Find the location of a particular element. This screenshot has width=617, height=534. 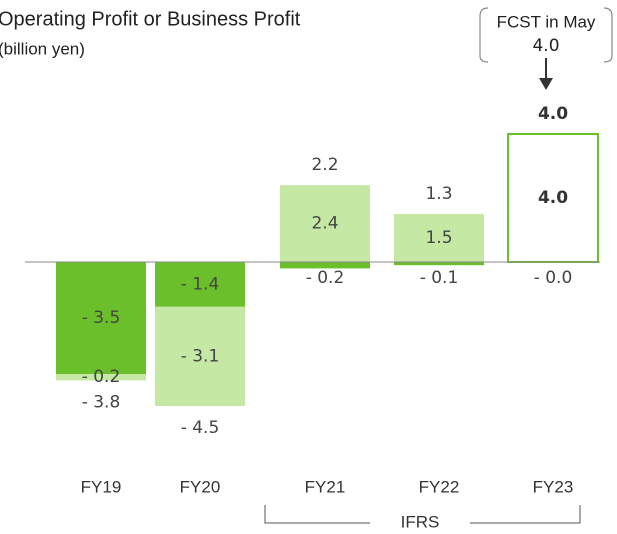

value-label: - 3.5 is located at coordinates (101, 318).